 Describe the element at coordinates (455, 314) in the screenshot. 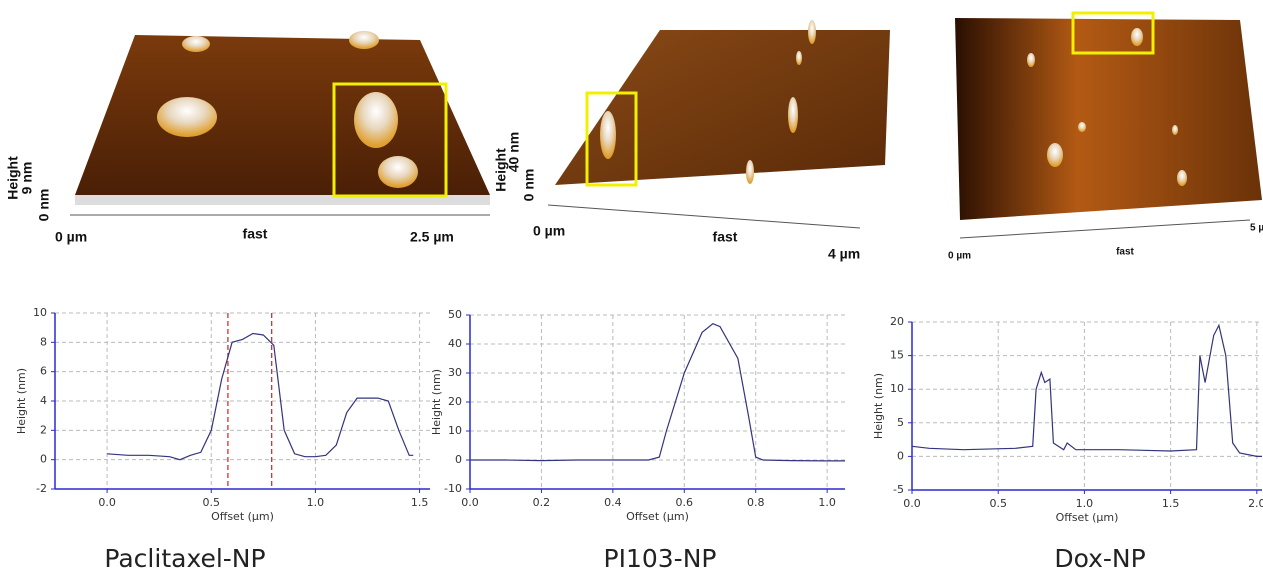

I see `y-tick-label: 50` at that location.